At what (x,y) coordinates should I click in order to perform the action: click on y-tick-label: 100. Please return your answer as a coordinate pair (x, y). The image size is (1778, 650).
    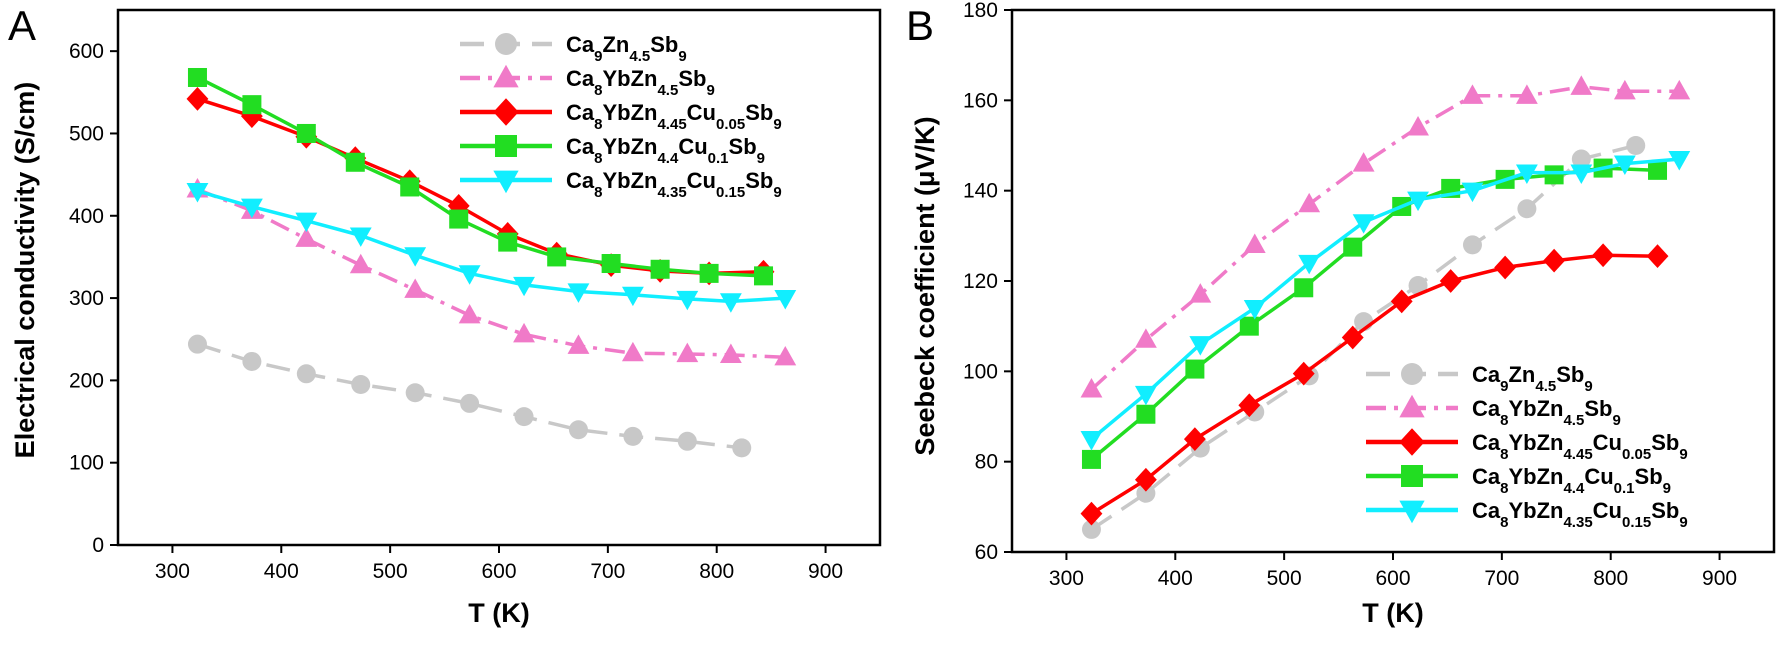
    Looking at the image, I should click on (980, 371).